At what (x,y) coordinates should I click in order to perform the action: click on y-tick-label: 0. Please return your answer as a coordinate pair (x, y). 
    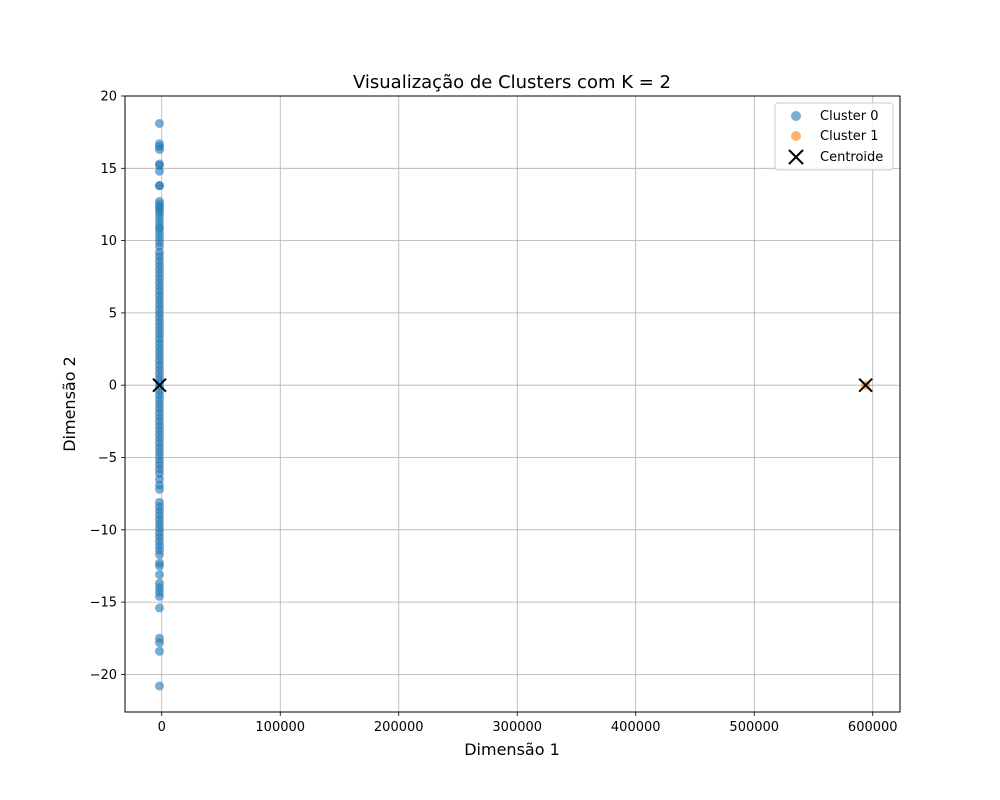
    Looking at the image, I should click on (113, 386).